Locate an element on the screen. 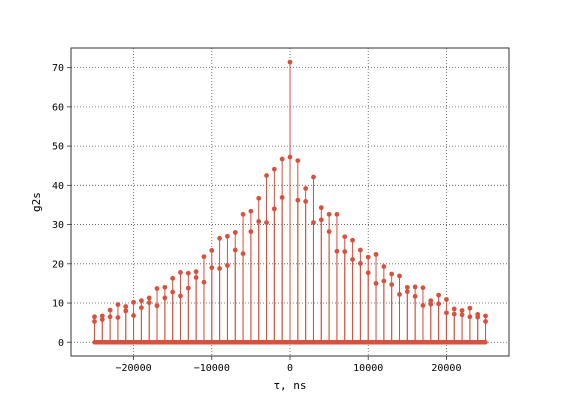  x-tick-label: 10000 is located at coordinates (368, 368).